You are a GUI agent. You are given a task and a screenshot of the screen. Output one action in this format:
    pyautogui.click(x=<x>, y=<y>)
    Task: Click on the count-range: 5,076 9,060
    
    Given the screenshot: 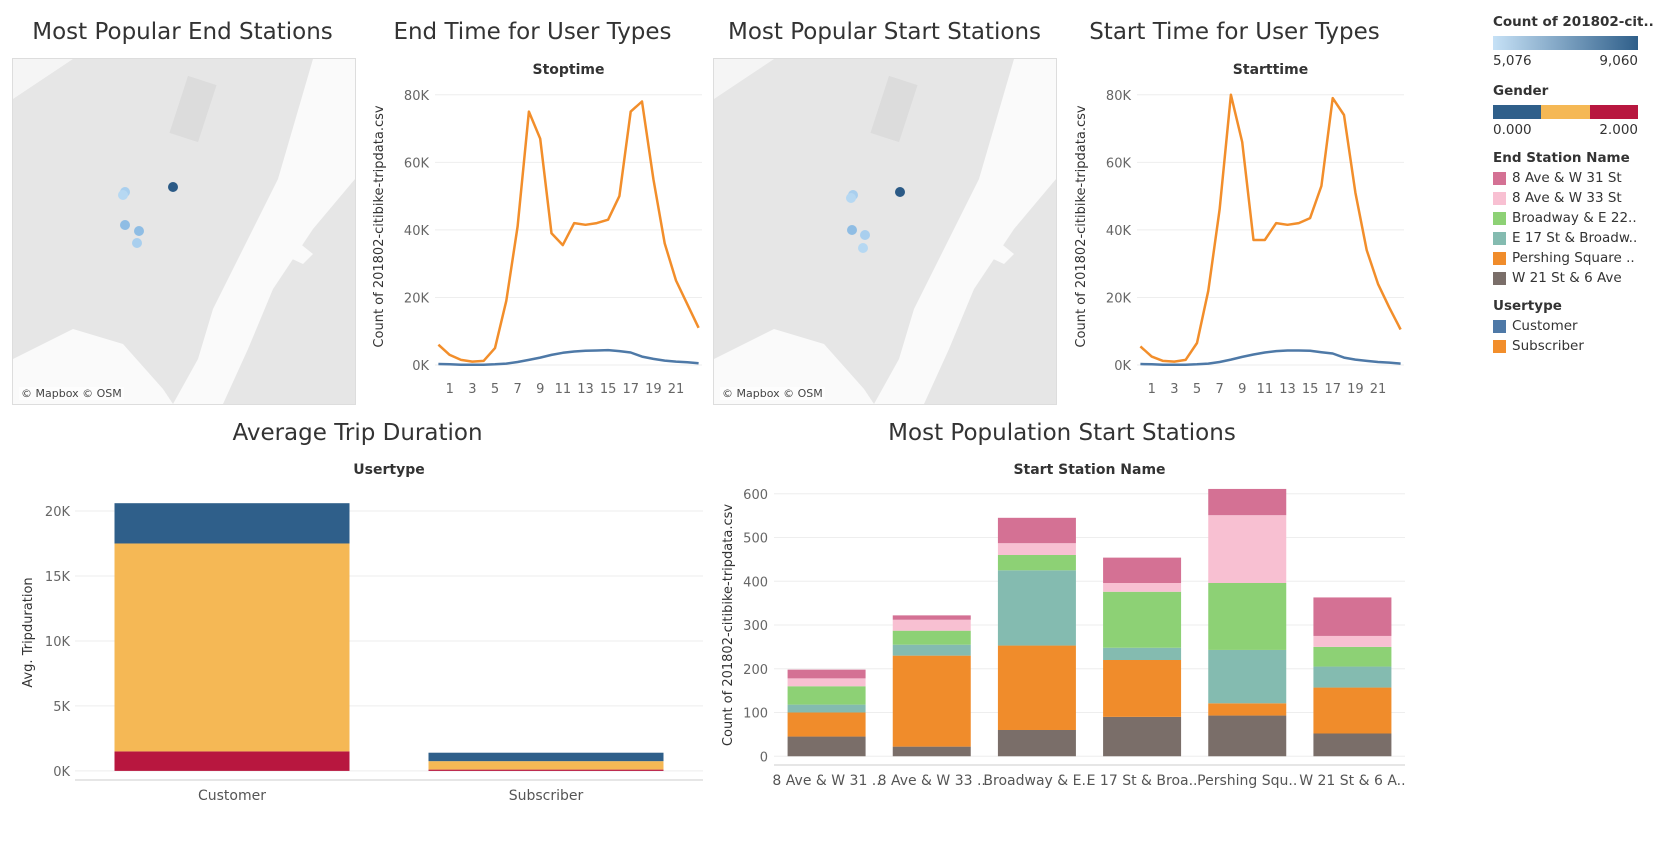 What is the action you would take?
    pyautogui.click(x=1565, y=61)
    